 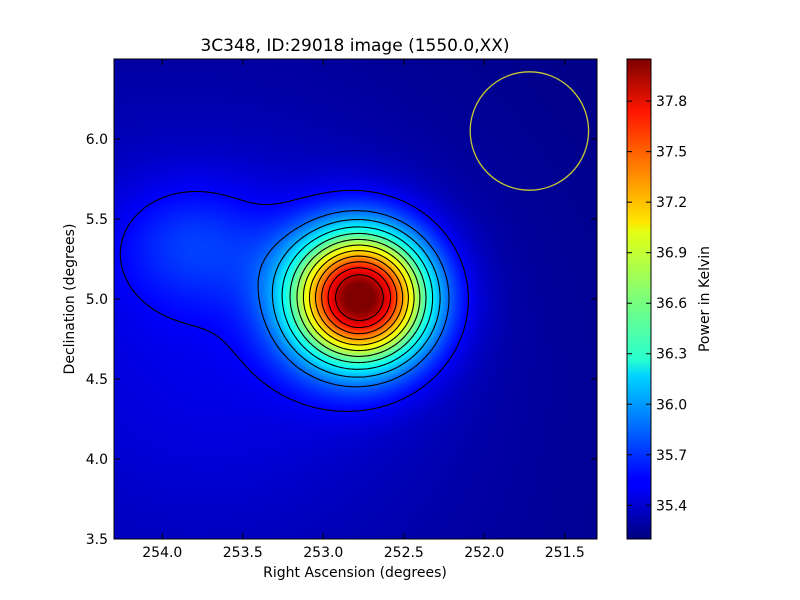 What do you see at coordinates (97, 140) in the screenshot?
I see `y-tick-label: 6.0` at bounding box center [97, 140].